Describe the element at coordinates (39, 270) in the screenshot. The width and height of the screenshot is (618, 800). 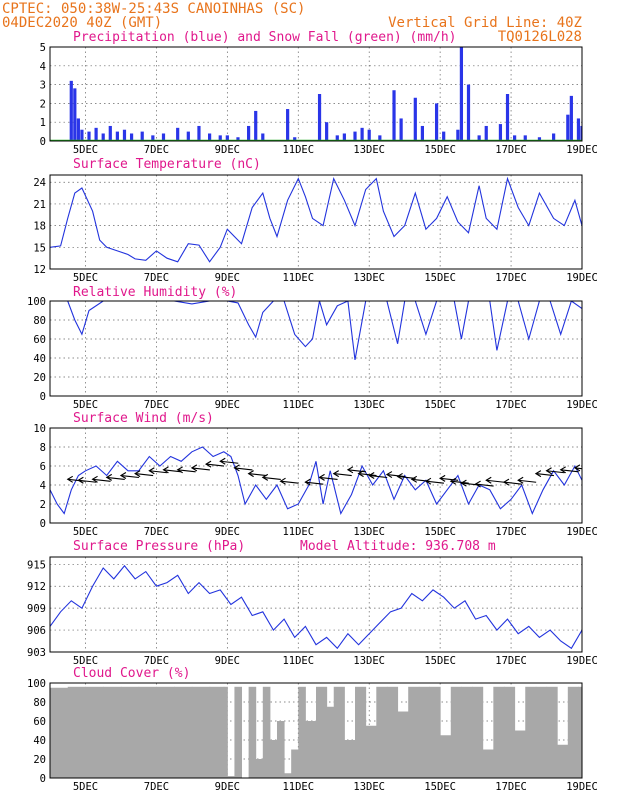
I see `y-tick-label: 12` at that location.